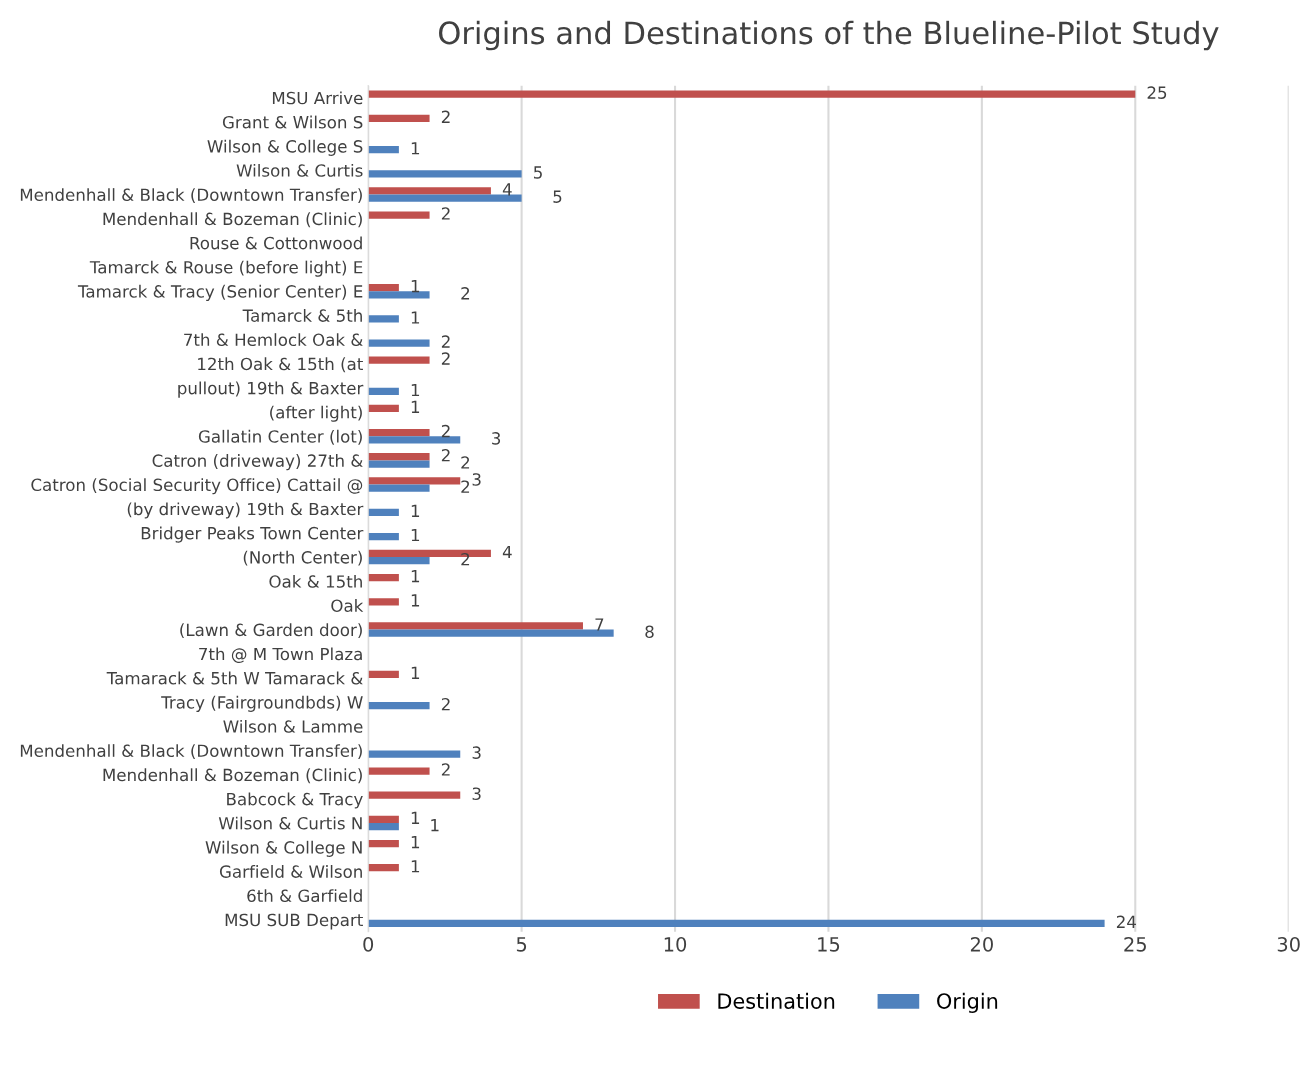 This screenshot has width=1315, height=1071. Describe the element at coordinates (294, 921) in the screenshot. I see `y-tick-label: MSU SUB Depart` at that location.